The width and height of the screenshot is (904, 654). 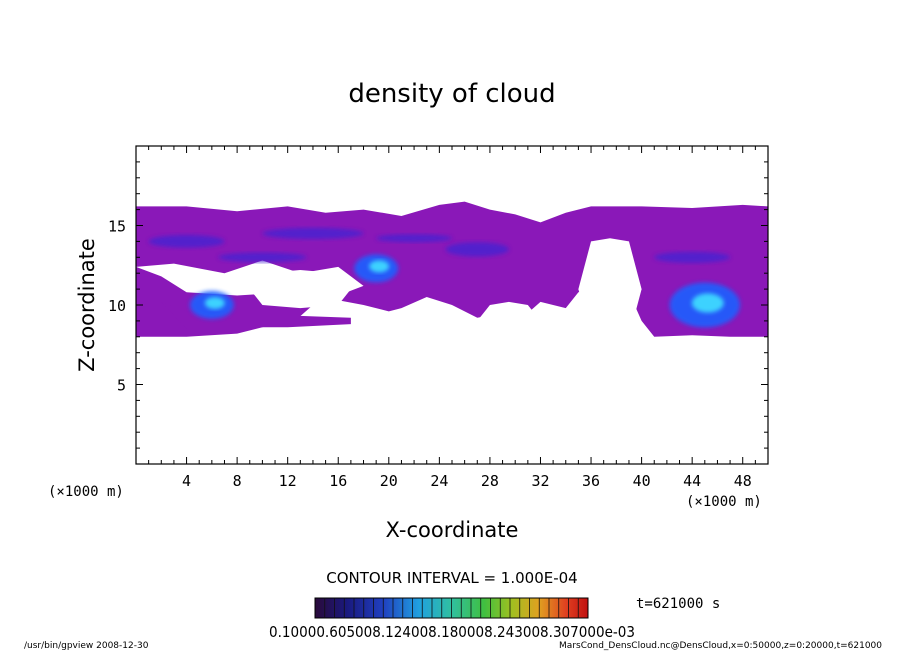 I want to click on x-tick-label: 32, so click(x=540, y=481).